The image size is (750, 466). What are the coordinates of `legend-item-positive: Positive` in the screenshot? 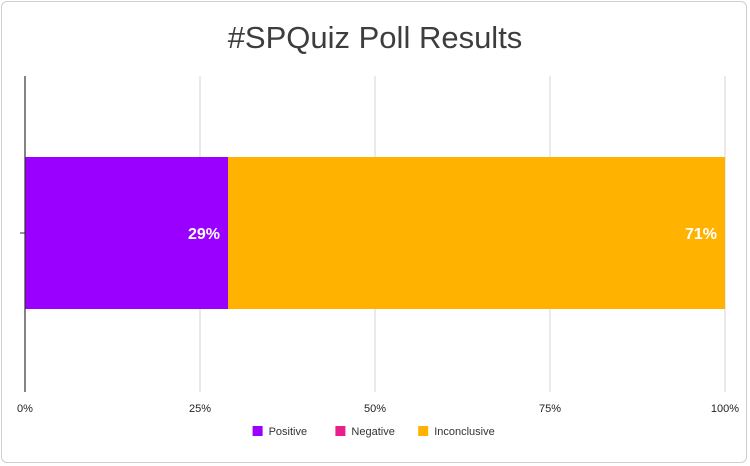 It's located at (280, 432).